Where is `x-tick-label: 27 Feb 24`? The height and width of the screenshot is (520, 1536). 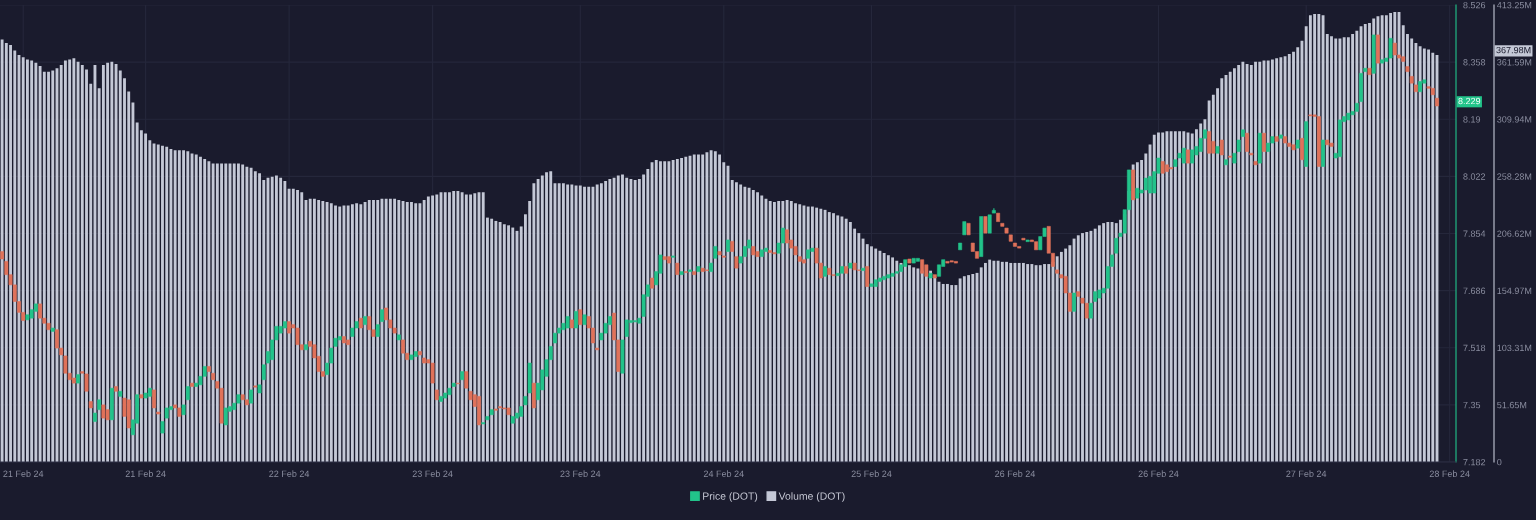 x-tick-label: 27 Feb 24 is located at coordinates (1306, 473).